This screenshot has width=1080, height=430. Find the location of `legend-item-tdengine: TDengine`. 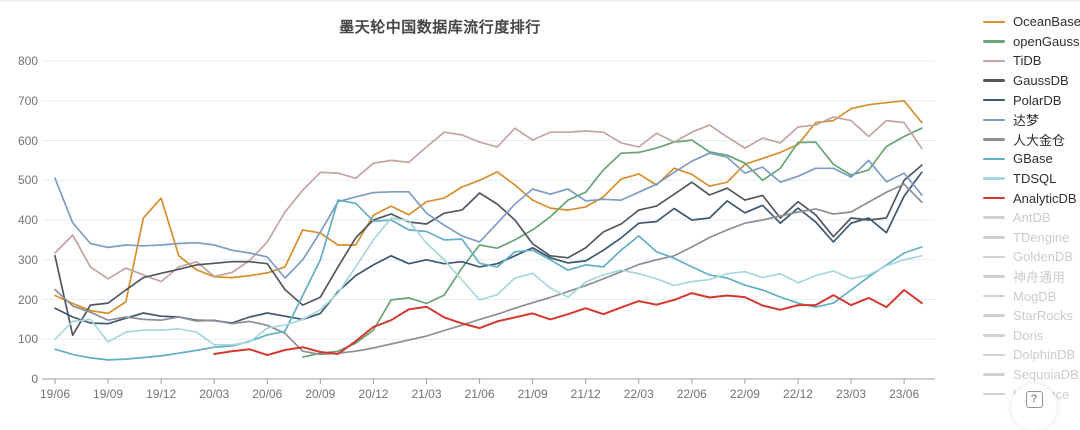

legend-item-tdengine: TDengine is located at coordinates (1031, 238).